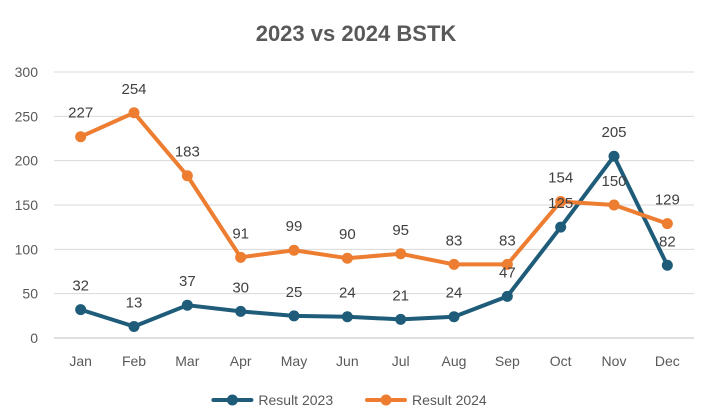 The width and height of the screenshot is (712, 418). What do you see at coordinates (30, 294) in the screenshot?
I see `y-tick-label: 50` at bounding box center [30, 294].